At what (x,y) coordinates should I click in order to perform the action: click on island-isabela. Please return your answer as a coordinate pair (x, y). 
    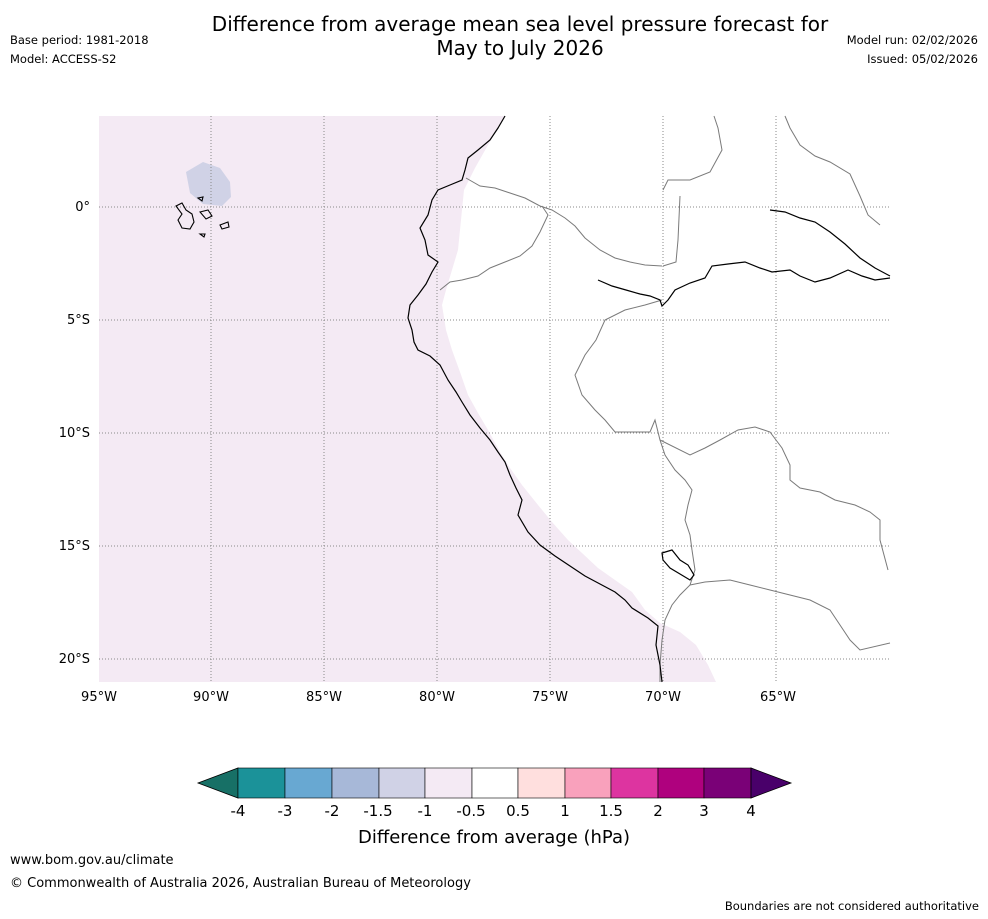
    Looking at the image, I should click on (185, 216).